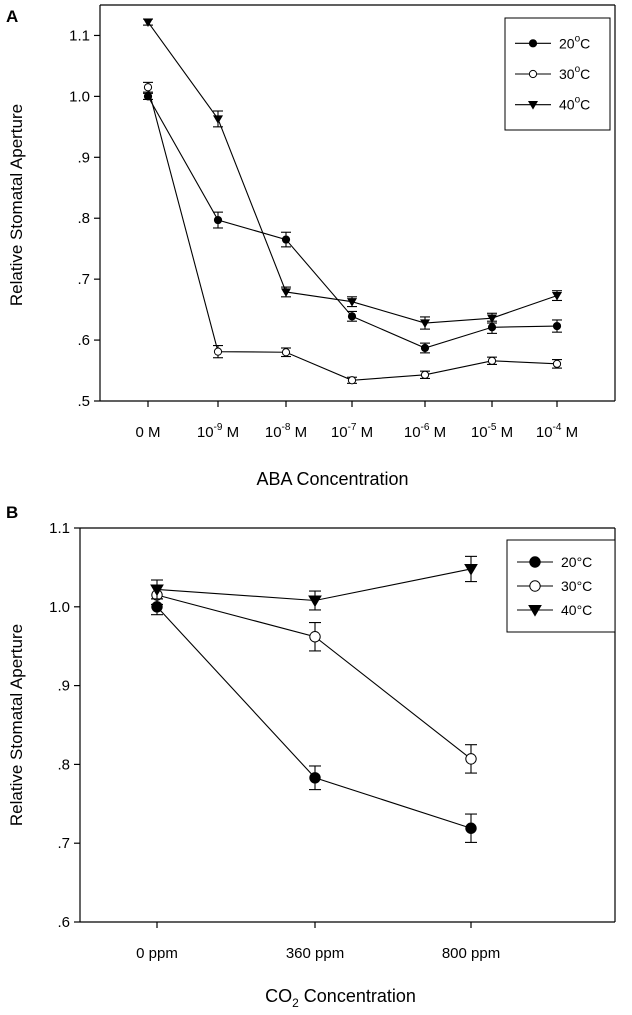 The height and width of the screenshot is (1015, 632). What do you see at coordinates (492, 427) in the screenshot?
I see `x-tick-label-exponent: -5` at bounding box center [492, 427].